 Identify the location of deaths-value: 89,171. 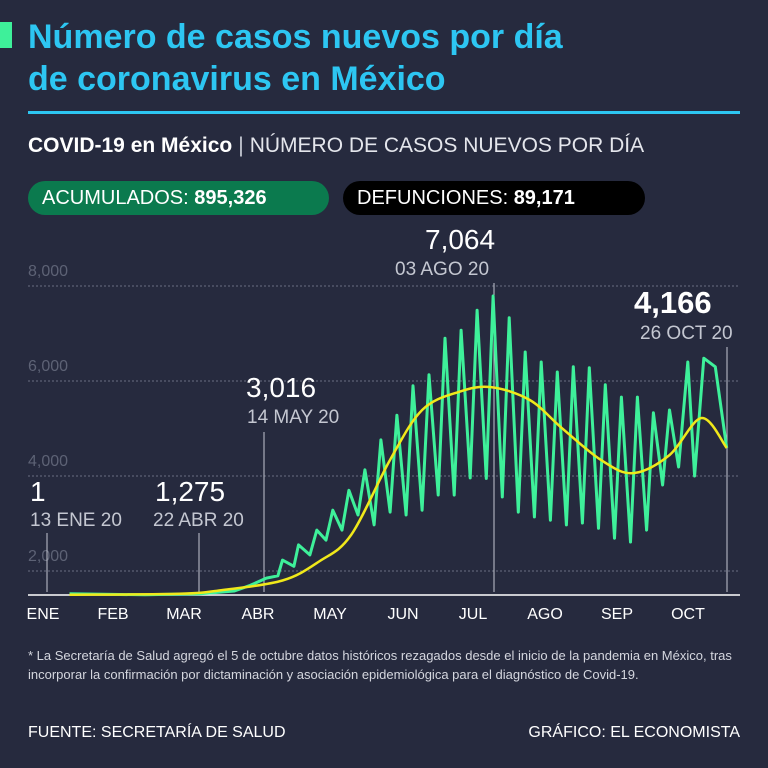
(544, 198).